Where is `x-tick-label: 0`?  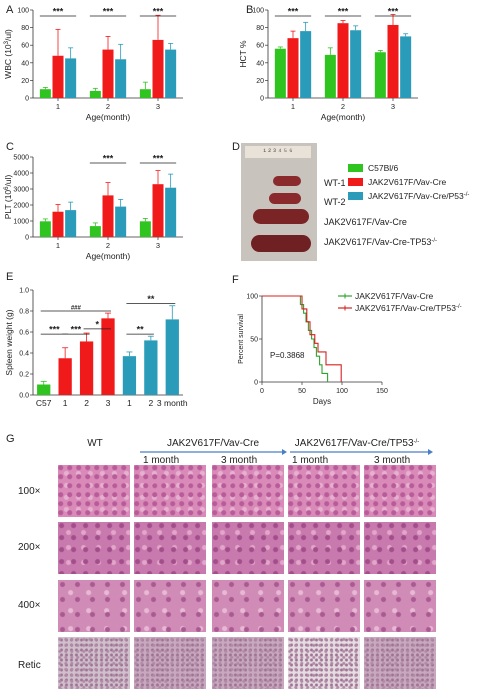
x-tick-label: 0 is located at coordinates (262, 391).